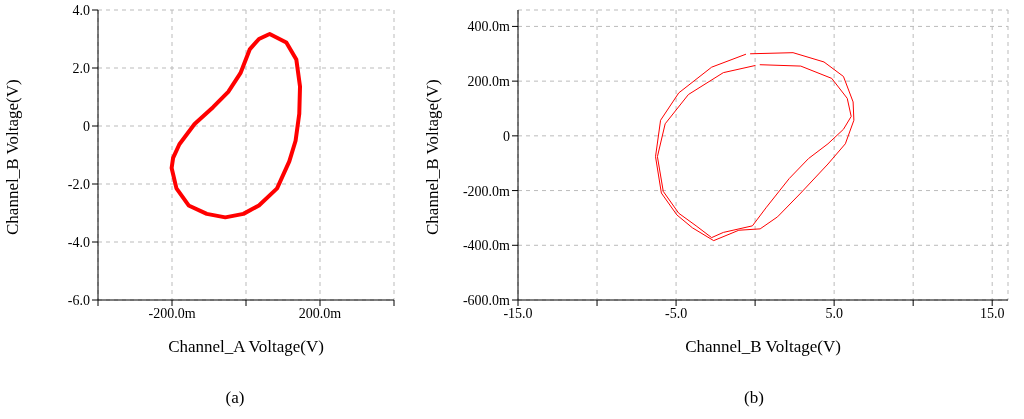  What do you see at coordinates (486, 246) in the screenshot?
I see `y-tick-label: -400.0m` at bounding box center [486, 246].